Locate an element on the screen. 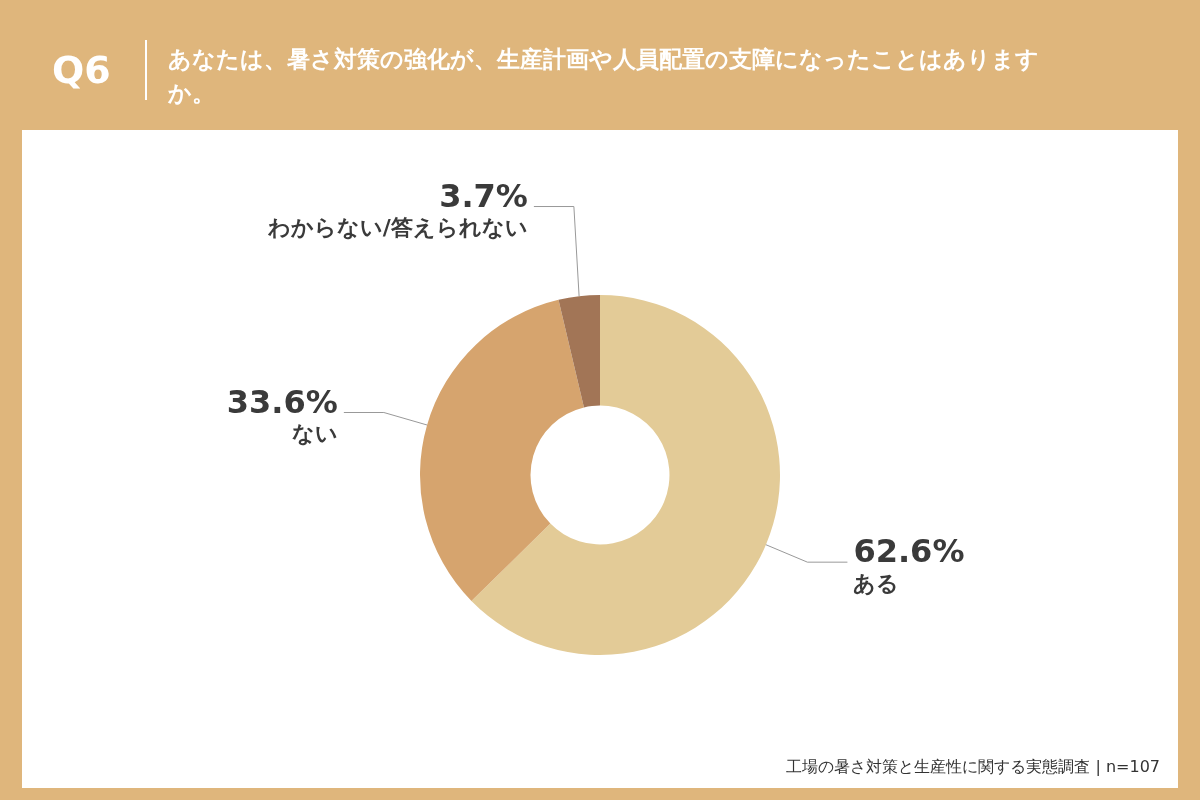 Image resolution: width=1200 pixels, height=800 pixels. data-label: 62.6% is located at coordinates (909, 551).